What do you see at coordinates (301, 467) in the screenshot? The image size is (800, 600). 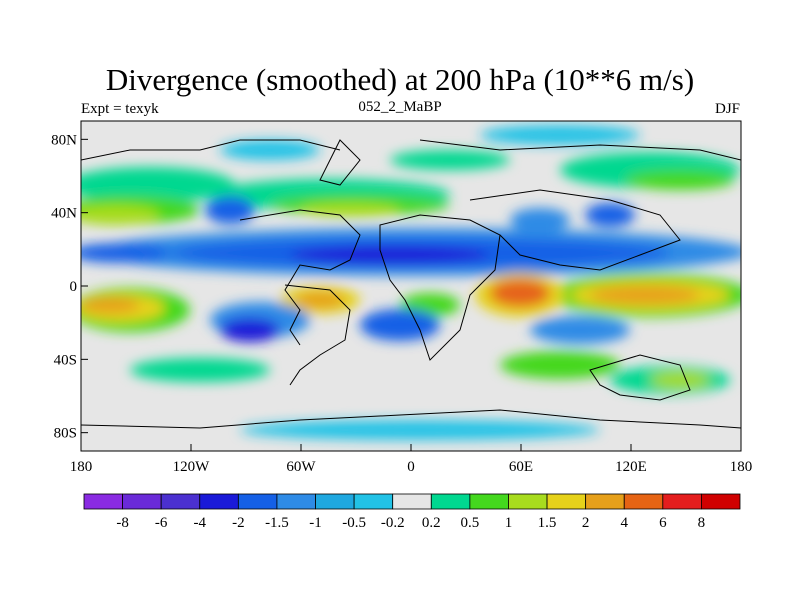 I see `x-tick-label: 60W` at bounding box center [301, 467].